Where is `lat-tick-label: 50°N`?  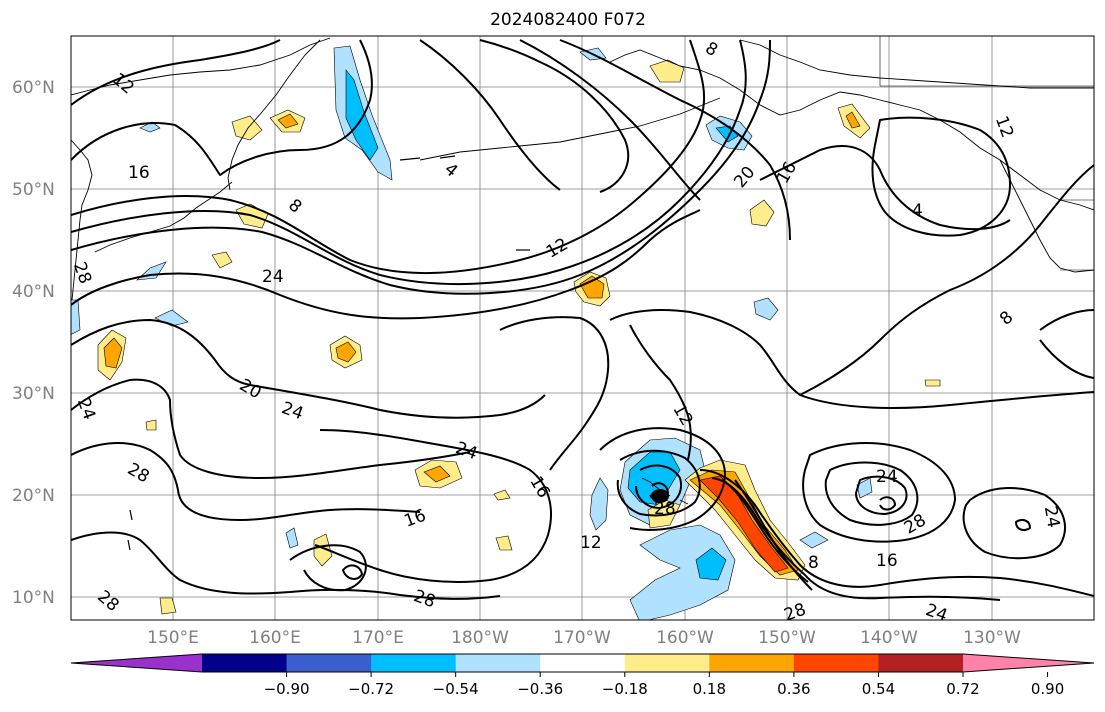 lat-tick-label: 50°N is located at coordinates (33, 190).